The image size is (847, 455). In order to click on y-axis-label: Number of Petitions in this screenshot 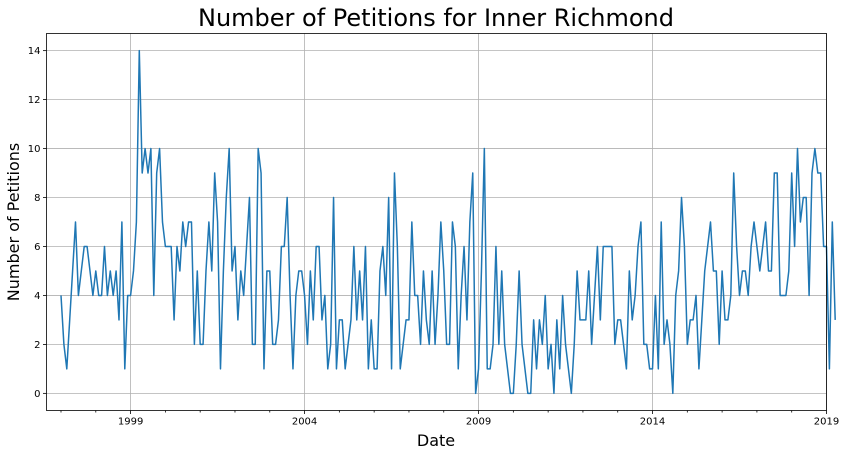, I will do `click(13, 222)`.